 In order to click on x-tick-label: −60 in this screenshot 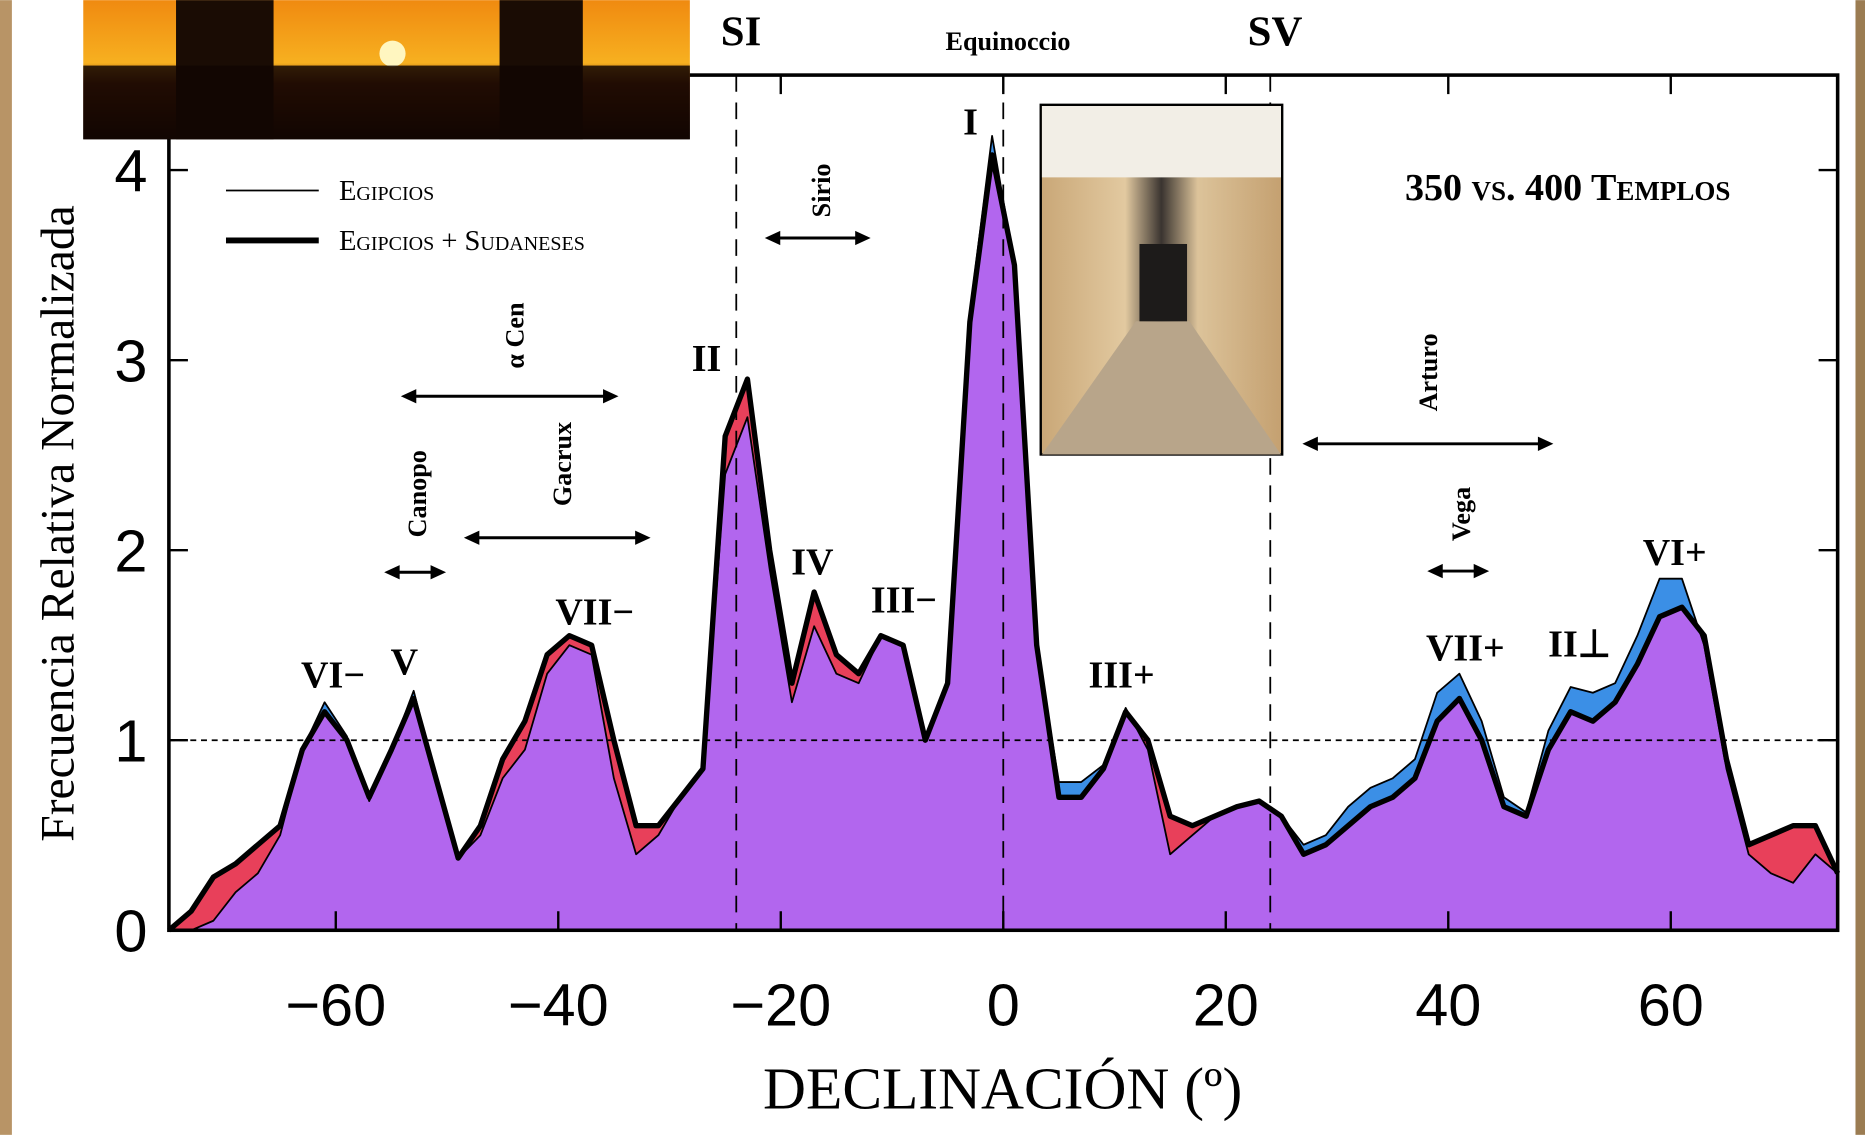, I will do `click(335, 1004)`.